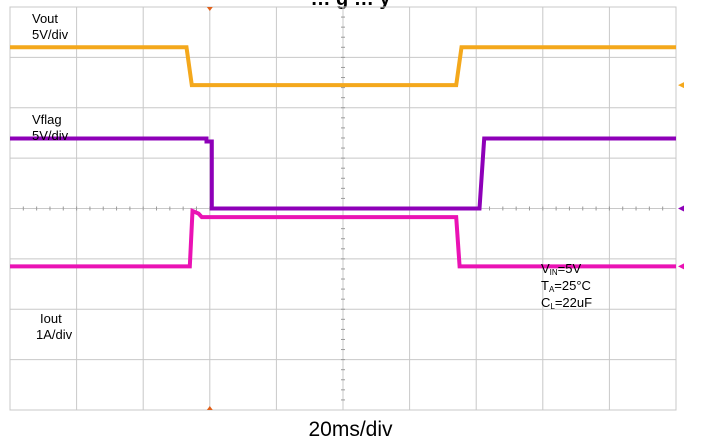  Describe the element at coordinates (350, 5) in the screenshot. I see `chart-title: … g … y` at that location.